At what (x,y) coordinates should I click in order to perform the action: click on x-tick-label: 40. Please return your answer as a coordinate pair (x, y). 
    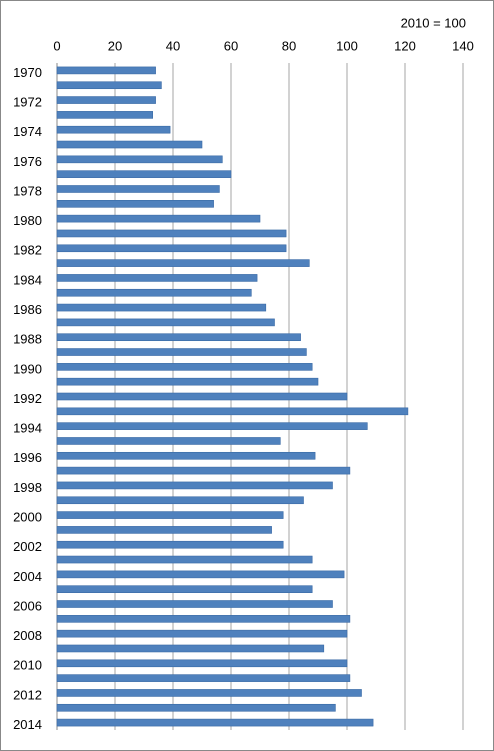
    Looking at the image, I should click on (173, 45).